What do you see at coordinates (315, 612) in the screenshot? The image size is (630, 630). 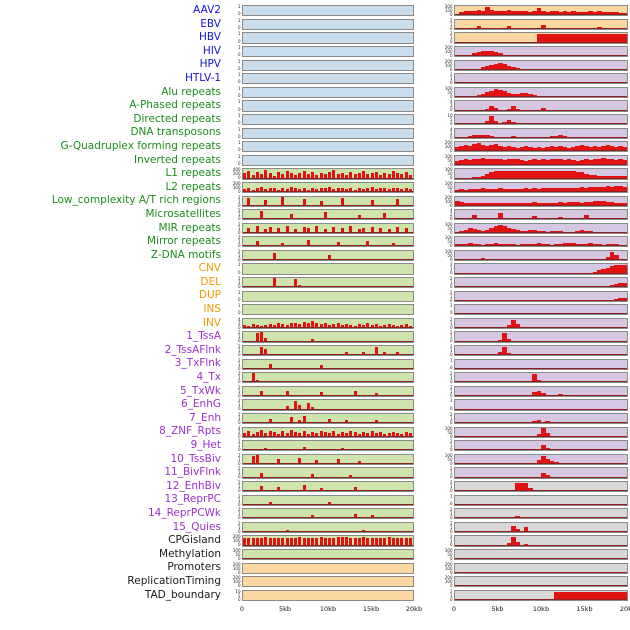 I see `x-axis-row: 0 5kb 10kb 15kb 20kb 0 5kb 10kb 15kb 20kb` at bounding box center [315, 612].